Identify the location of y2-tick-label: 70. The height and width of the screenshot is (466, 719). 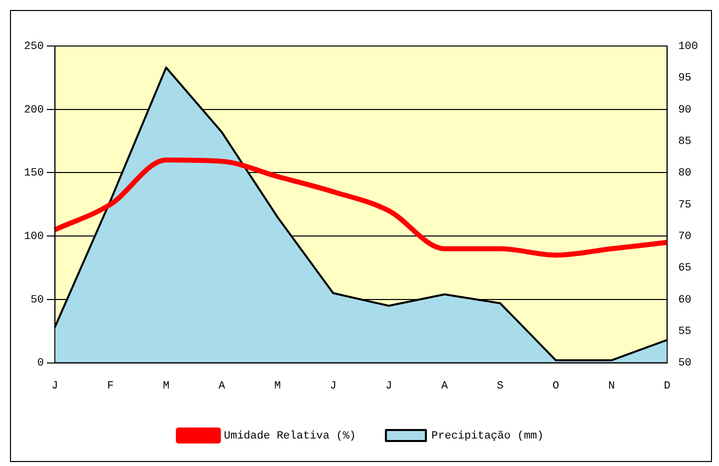
(685, 236).